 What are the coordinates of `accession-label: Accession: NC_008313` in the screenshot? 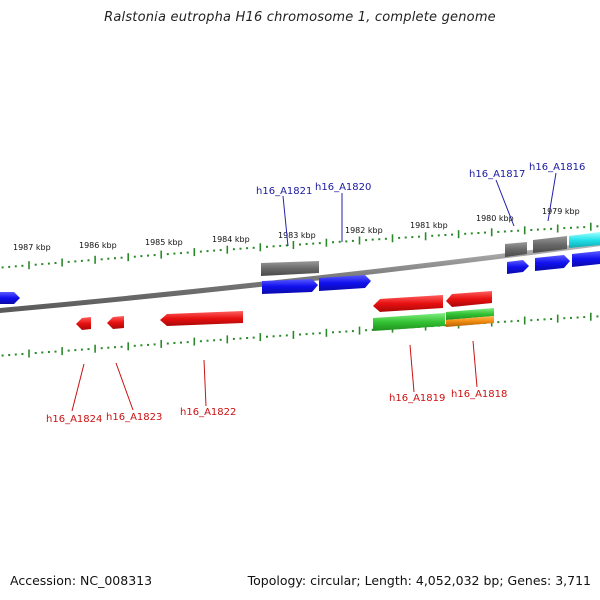 It's located at (81, 580).